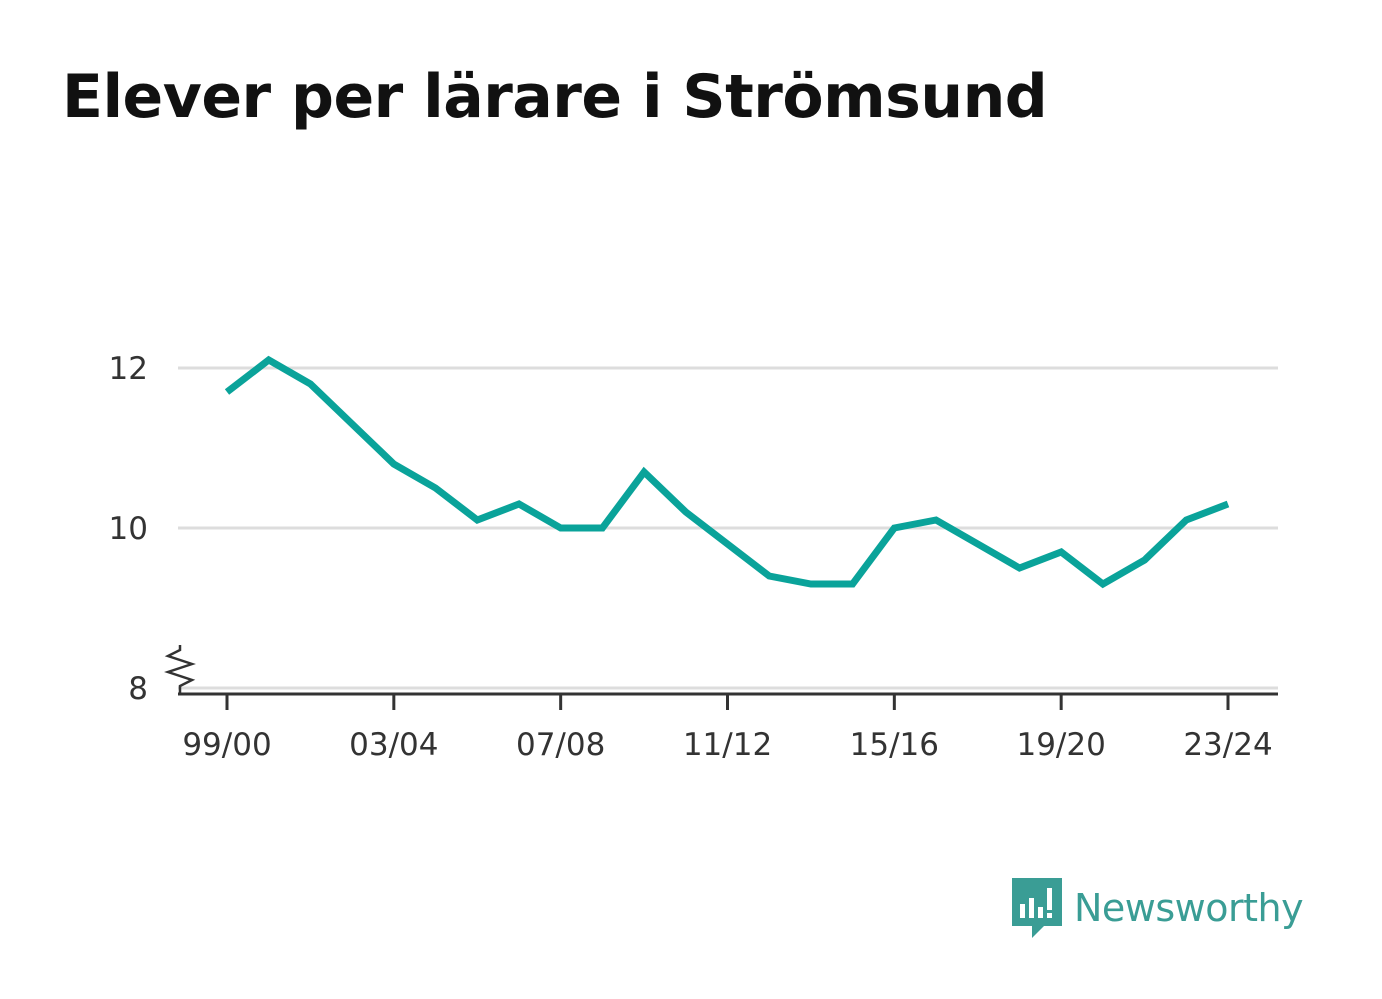 Image resolution: width=1382 pixels, height=999 pixels. Describe the element at coordinates (226, 745) in the screenshot. I see `x-tick-label: 99/00` at that location.